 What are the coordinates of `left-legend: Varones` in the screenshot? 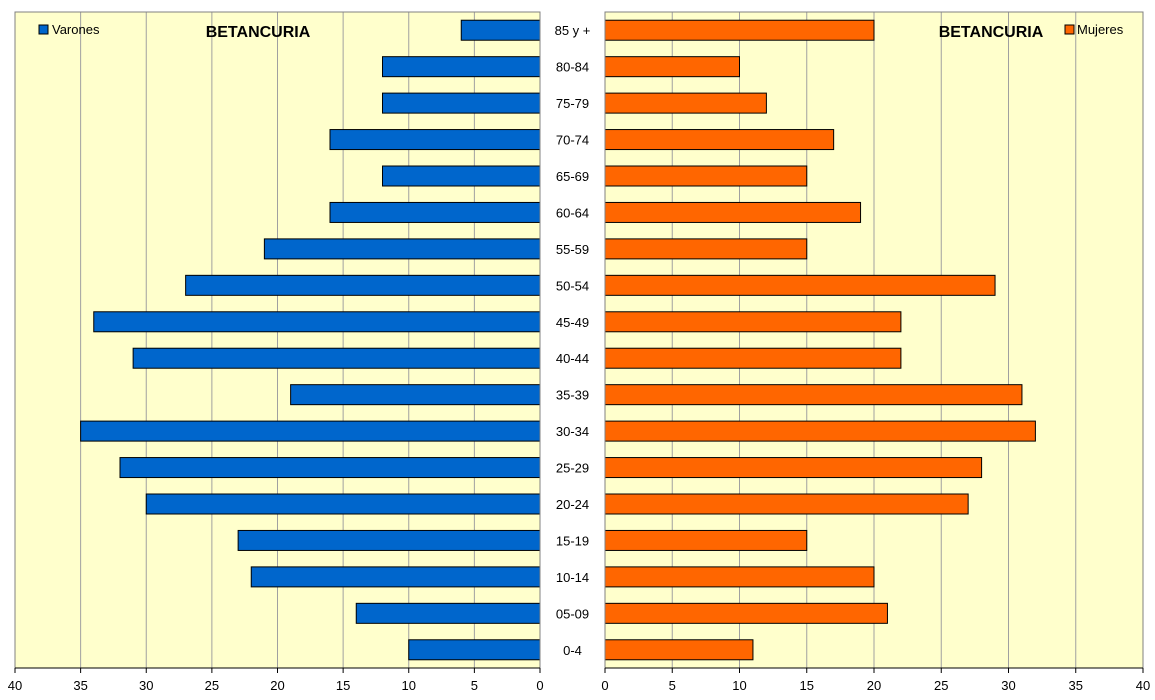 It's located at (69, 29).